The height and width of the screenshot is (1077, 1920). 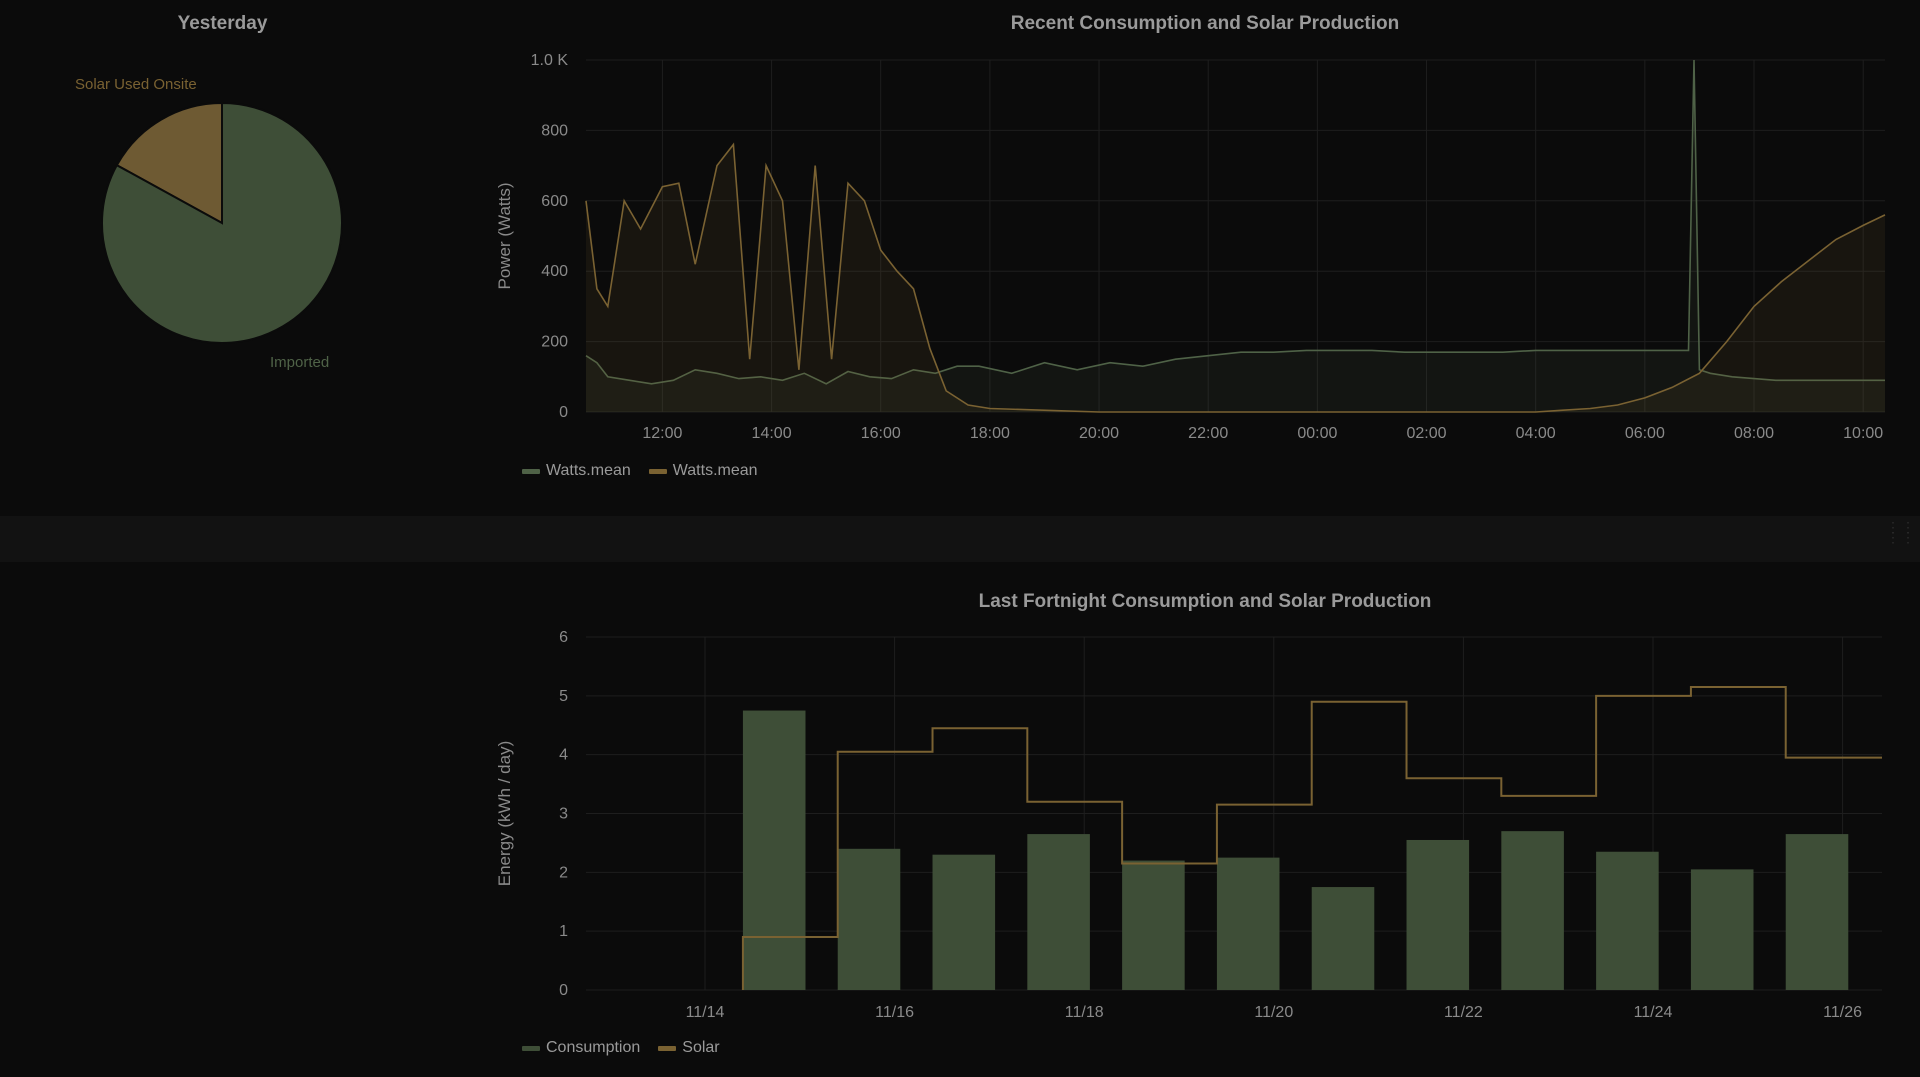 I want to click on x-tick-label: 22:00, so click(x=1208, y=433).